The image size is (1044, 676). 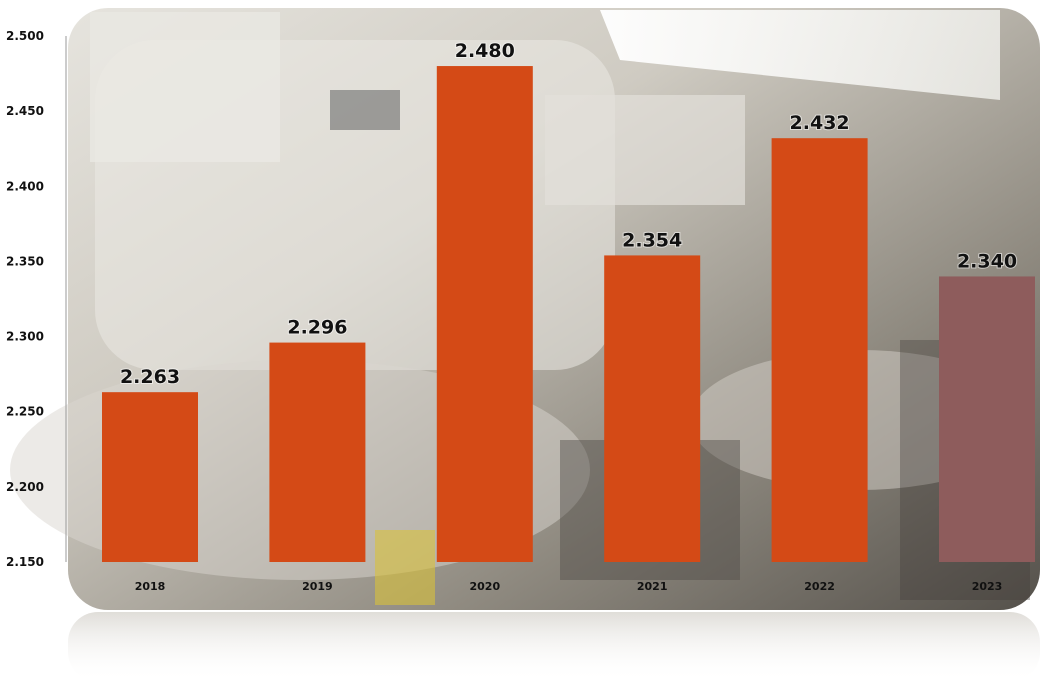 I want to click on x-tick-label: 2022, so click(x=819, y=586).